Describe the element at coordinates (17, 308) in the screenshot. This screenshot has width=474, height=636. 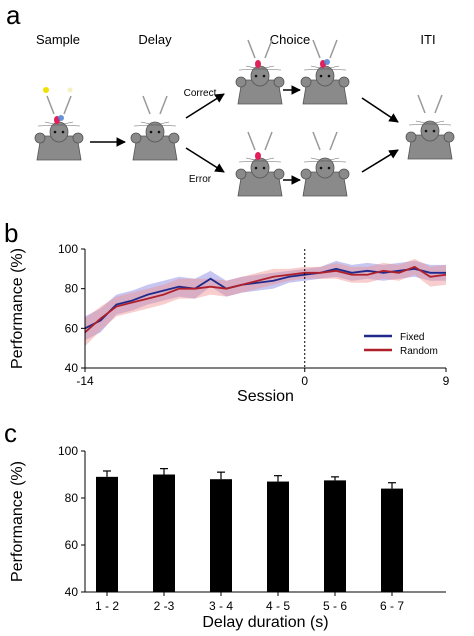
I see `panel-b-y-axis-label: Performance (%)` at that location.